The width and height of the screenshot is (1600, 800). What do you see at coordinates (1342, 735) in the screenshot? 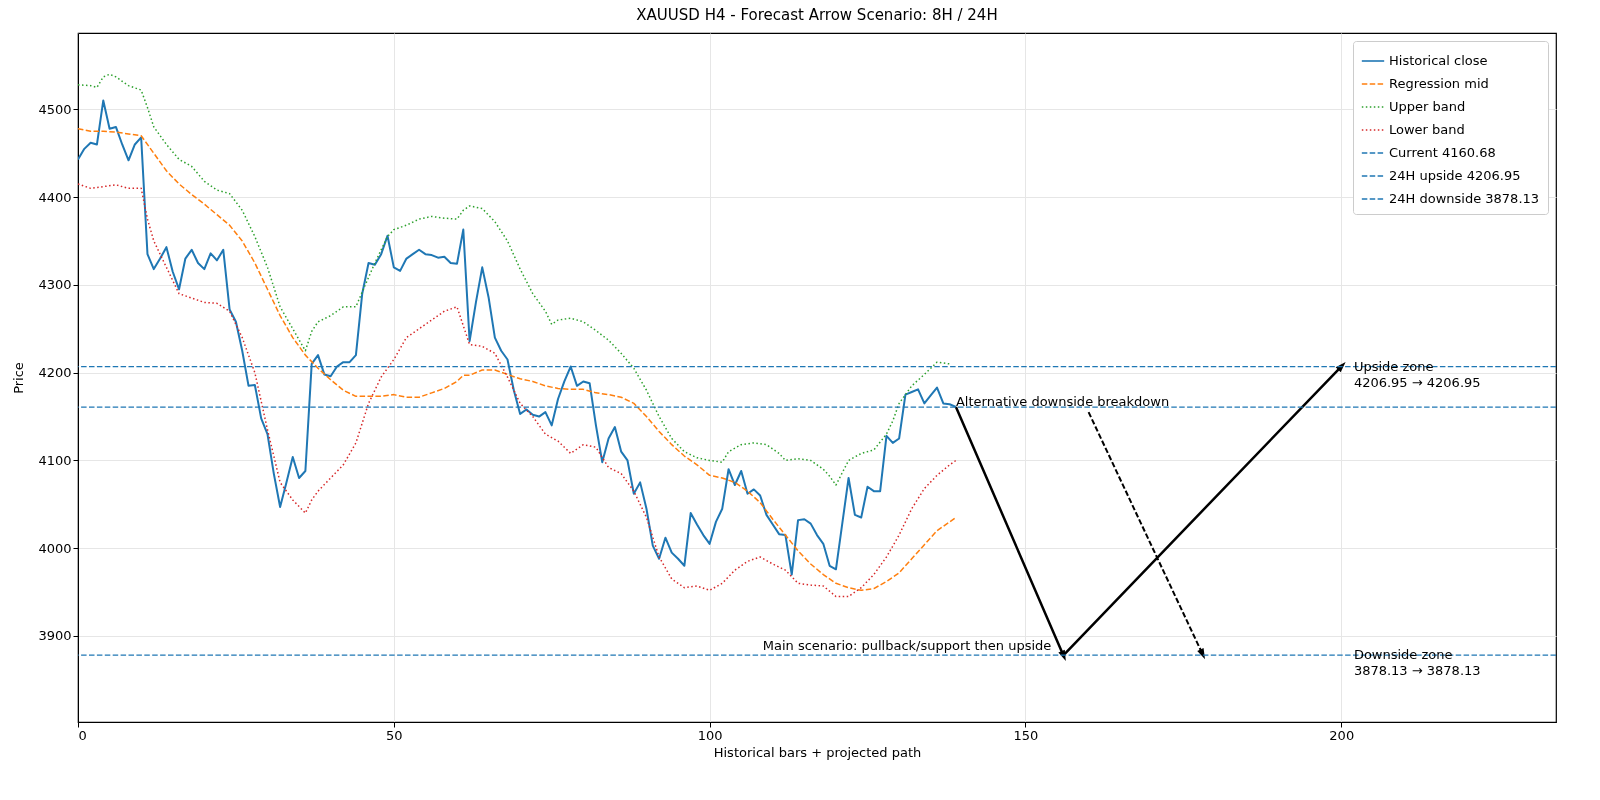
I see `x-tick-label: 200` at bounding box center [1342, 735].